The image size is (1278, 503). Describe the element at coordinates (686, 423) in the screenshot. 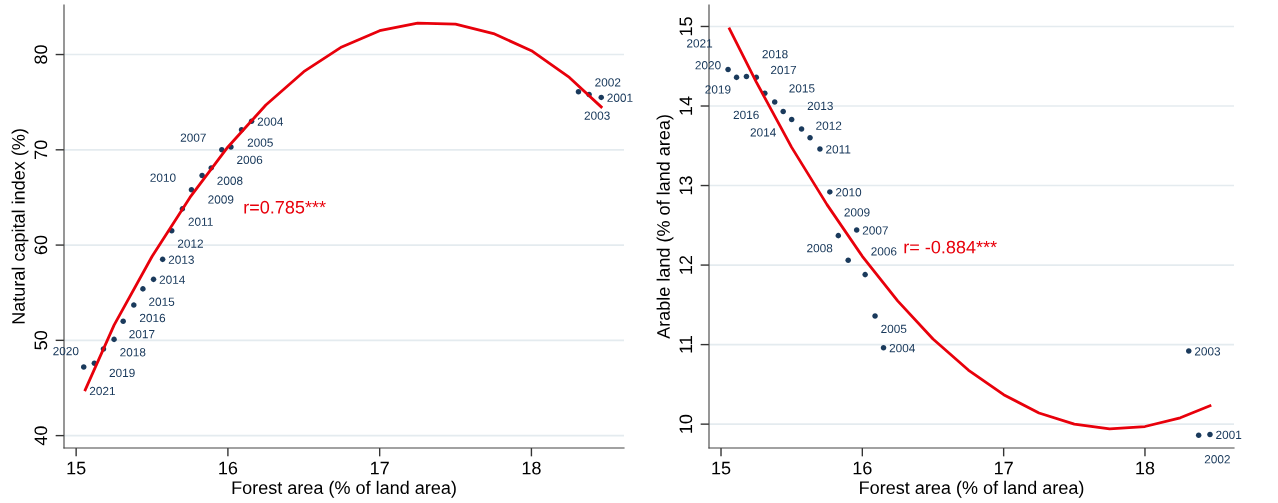

I see `y-tick-label: 10` at that location.